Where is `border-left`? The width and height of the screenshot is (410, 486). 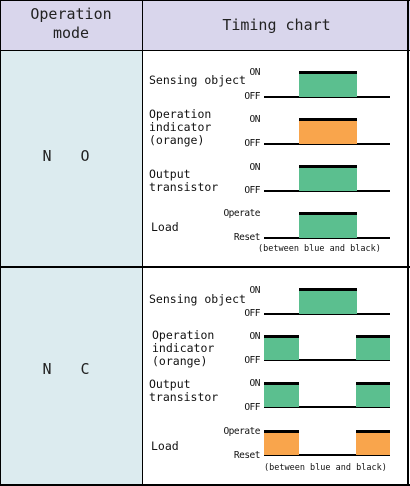 border-left is located at coordinates (0, 243).